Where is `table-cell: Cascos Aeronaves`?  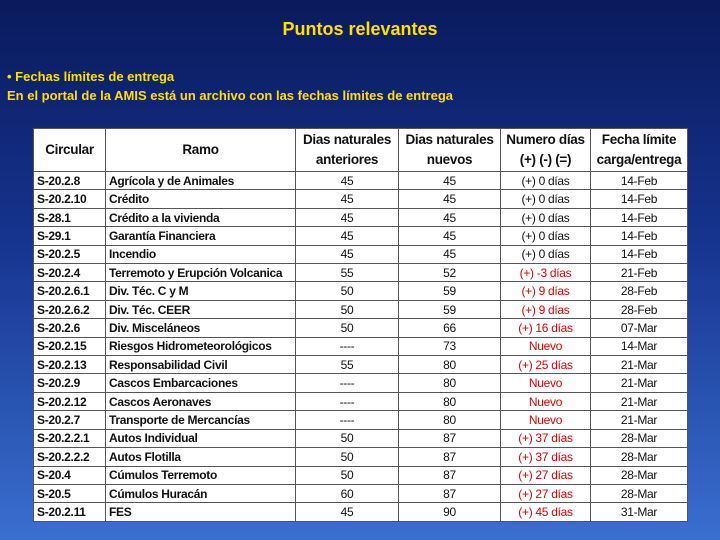 table-cell: Cascos Aeronaves is located at coordinates (200, 401).